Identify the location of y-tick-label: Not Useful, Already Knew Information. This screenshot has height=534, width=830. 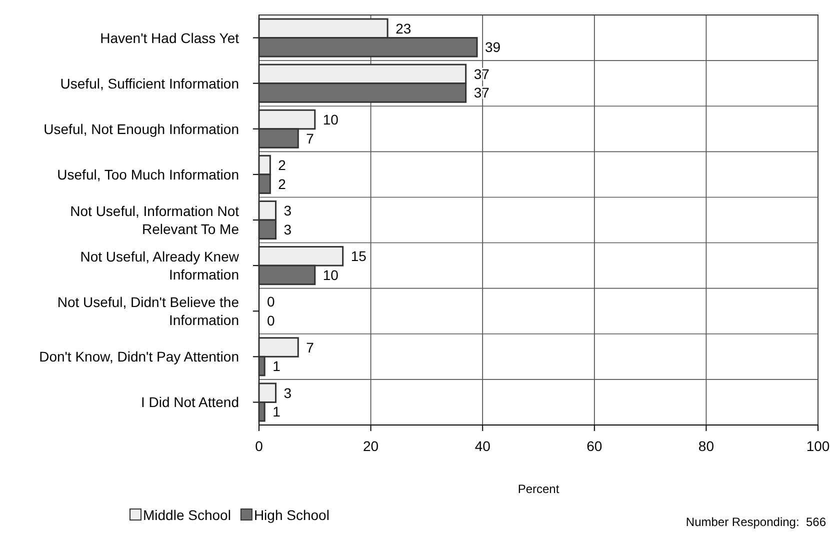
(160, 265).